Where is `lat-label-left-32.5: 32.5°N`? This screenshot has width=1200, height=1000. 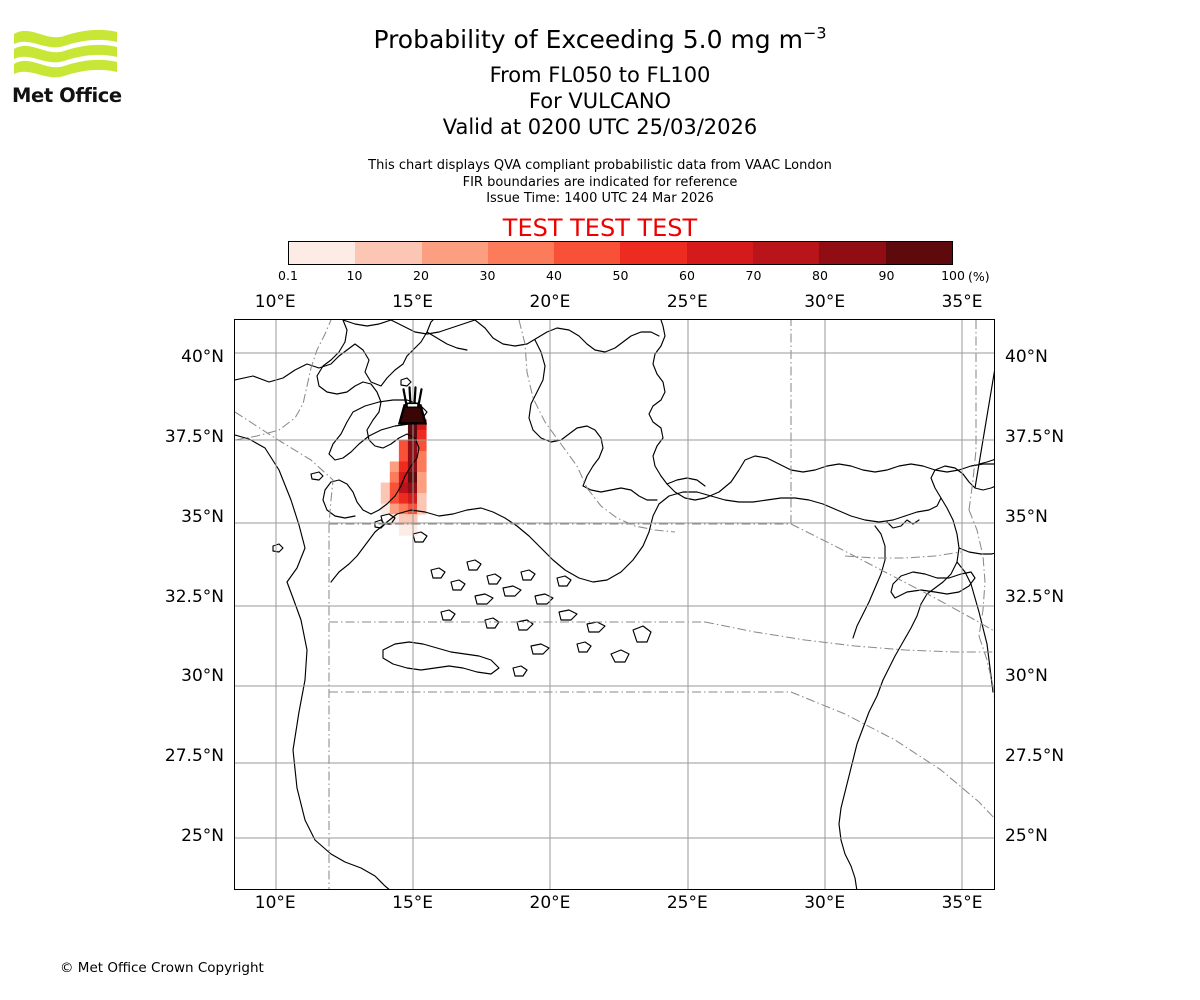 lat-label-left-32.5: 32.5°N is located at coordinates (194, 596).